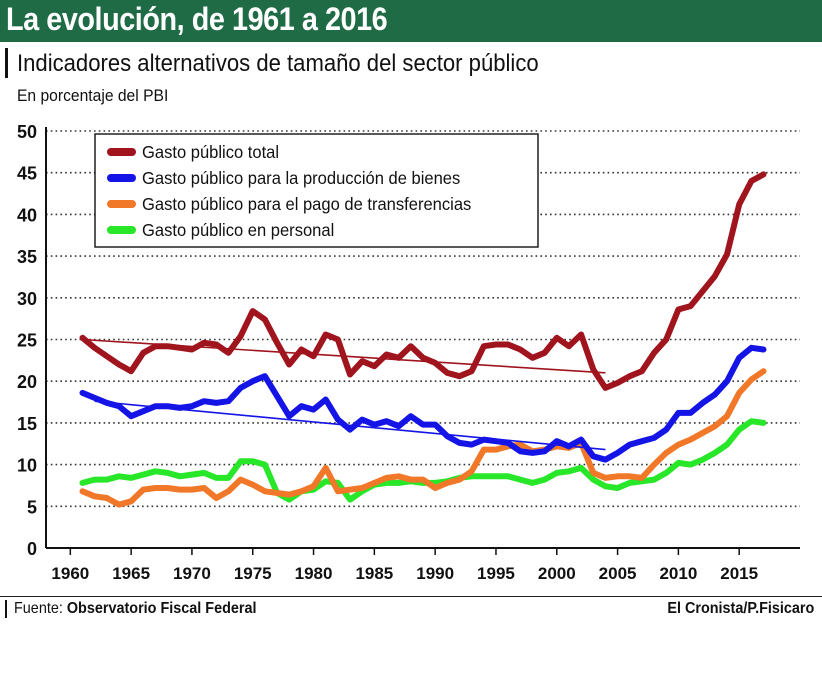 Image resolution: width=822 pixels, height=694 pixels. What do you see at coordinates (496, 573) in the screenshot?
I see `x-tick-label: 1995` at bounding box center [496, 573].